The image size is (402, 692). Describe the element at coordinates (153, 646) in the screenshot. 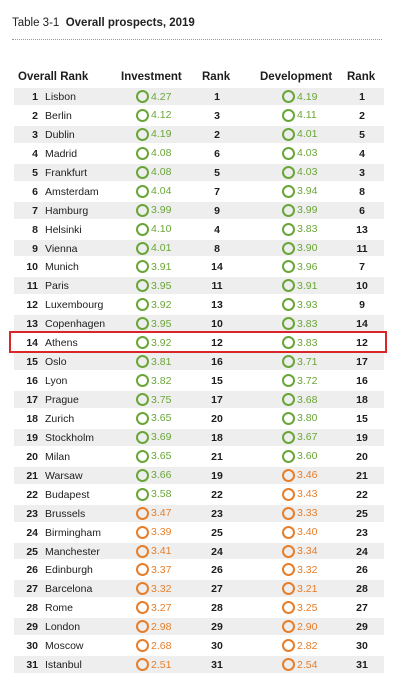

I see `investment-score: 2.68` at that location.